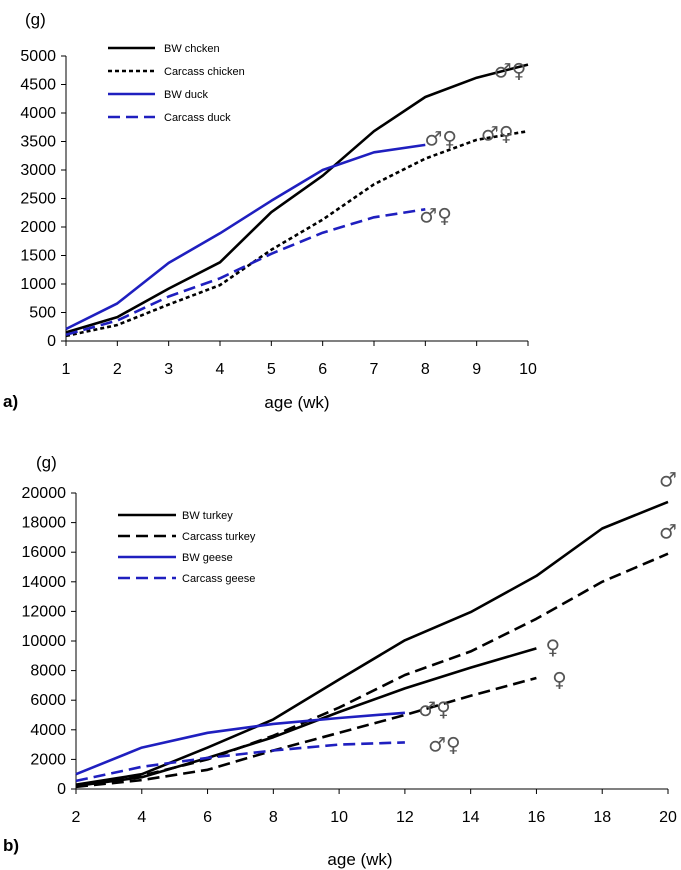  I want to click on y-tick-label: 1000, so click(38, 284).